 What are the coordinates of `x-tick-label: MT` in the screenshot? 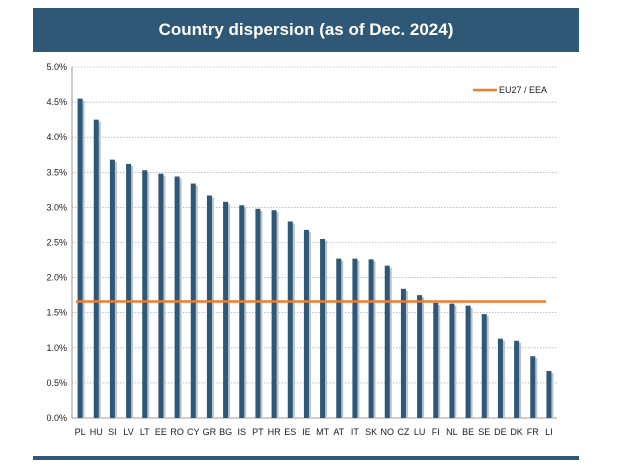 It's located at (322, 432).